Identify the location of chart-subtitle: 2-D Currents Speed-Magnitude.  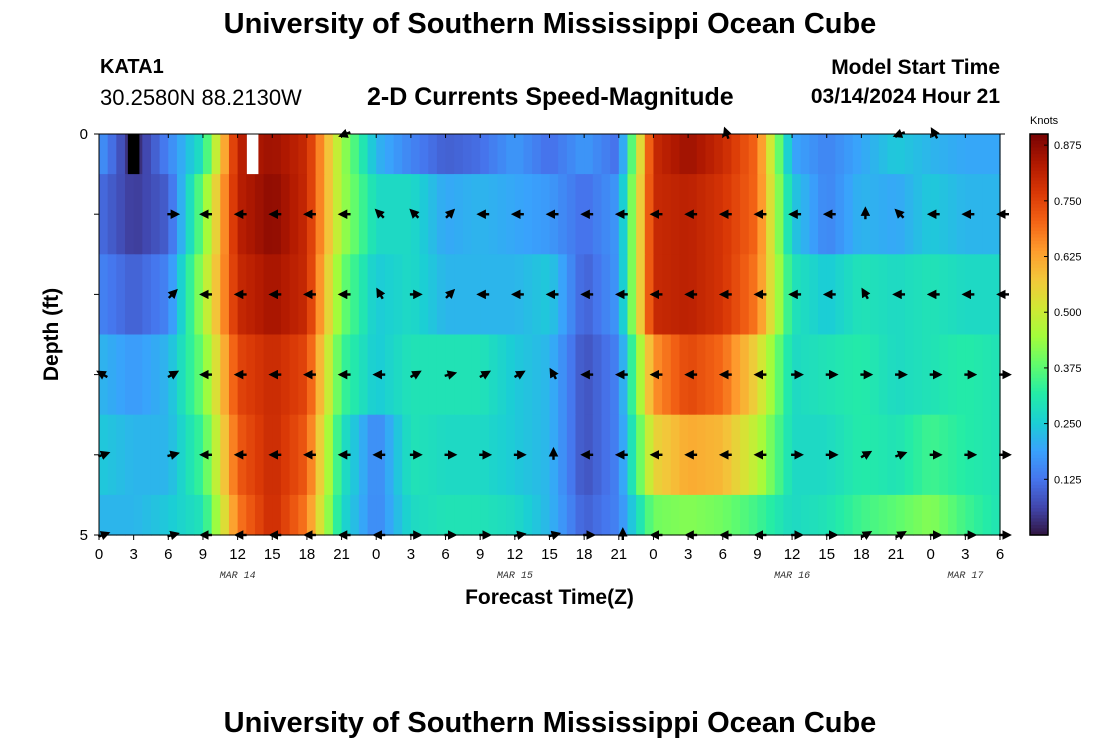
(550, 97).